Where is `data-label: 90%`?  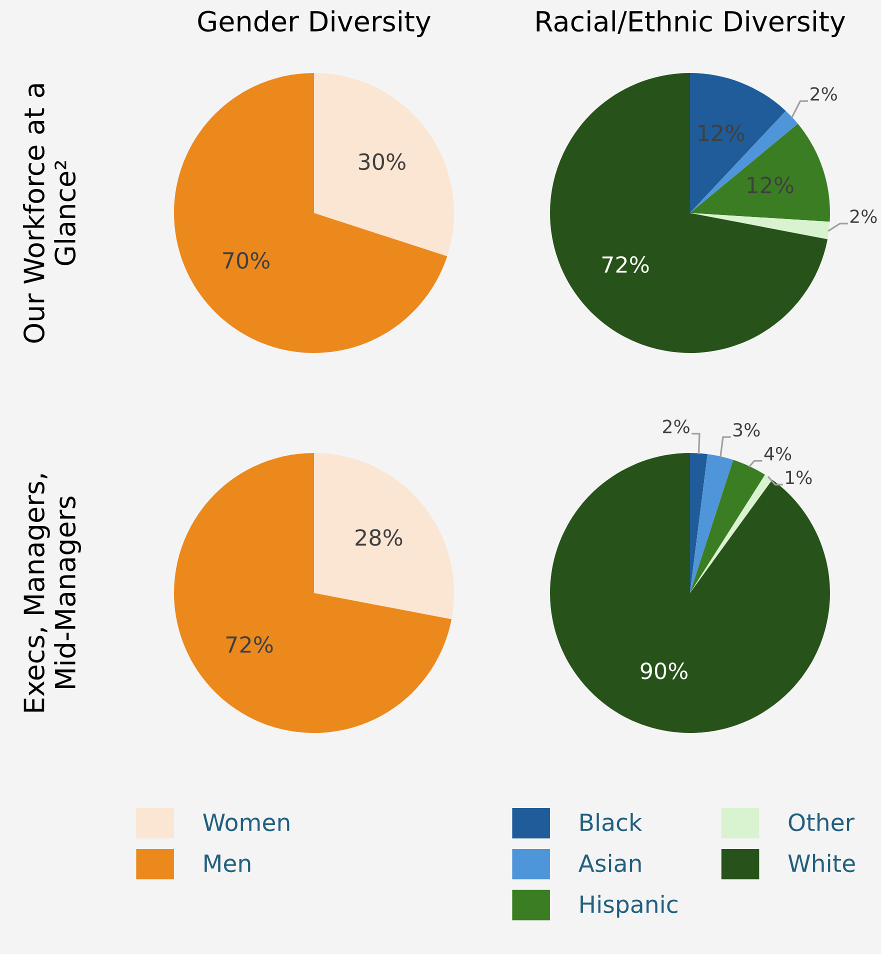 data-label: 90% is located at coordinates (664, 671).